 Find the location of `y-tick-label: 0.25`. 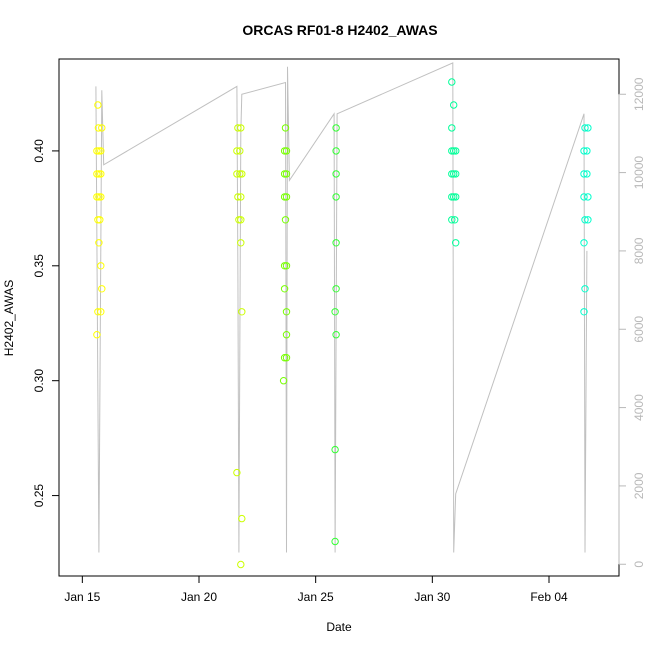

y-tick-label: 0.25 is located at coordinates (39, 496).